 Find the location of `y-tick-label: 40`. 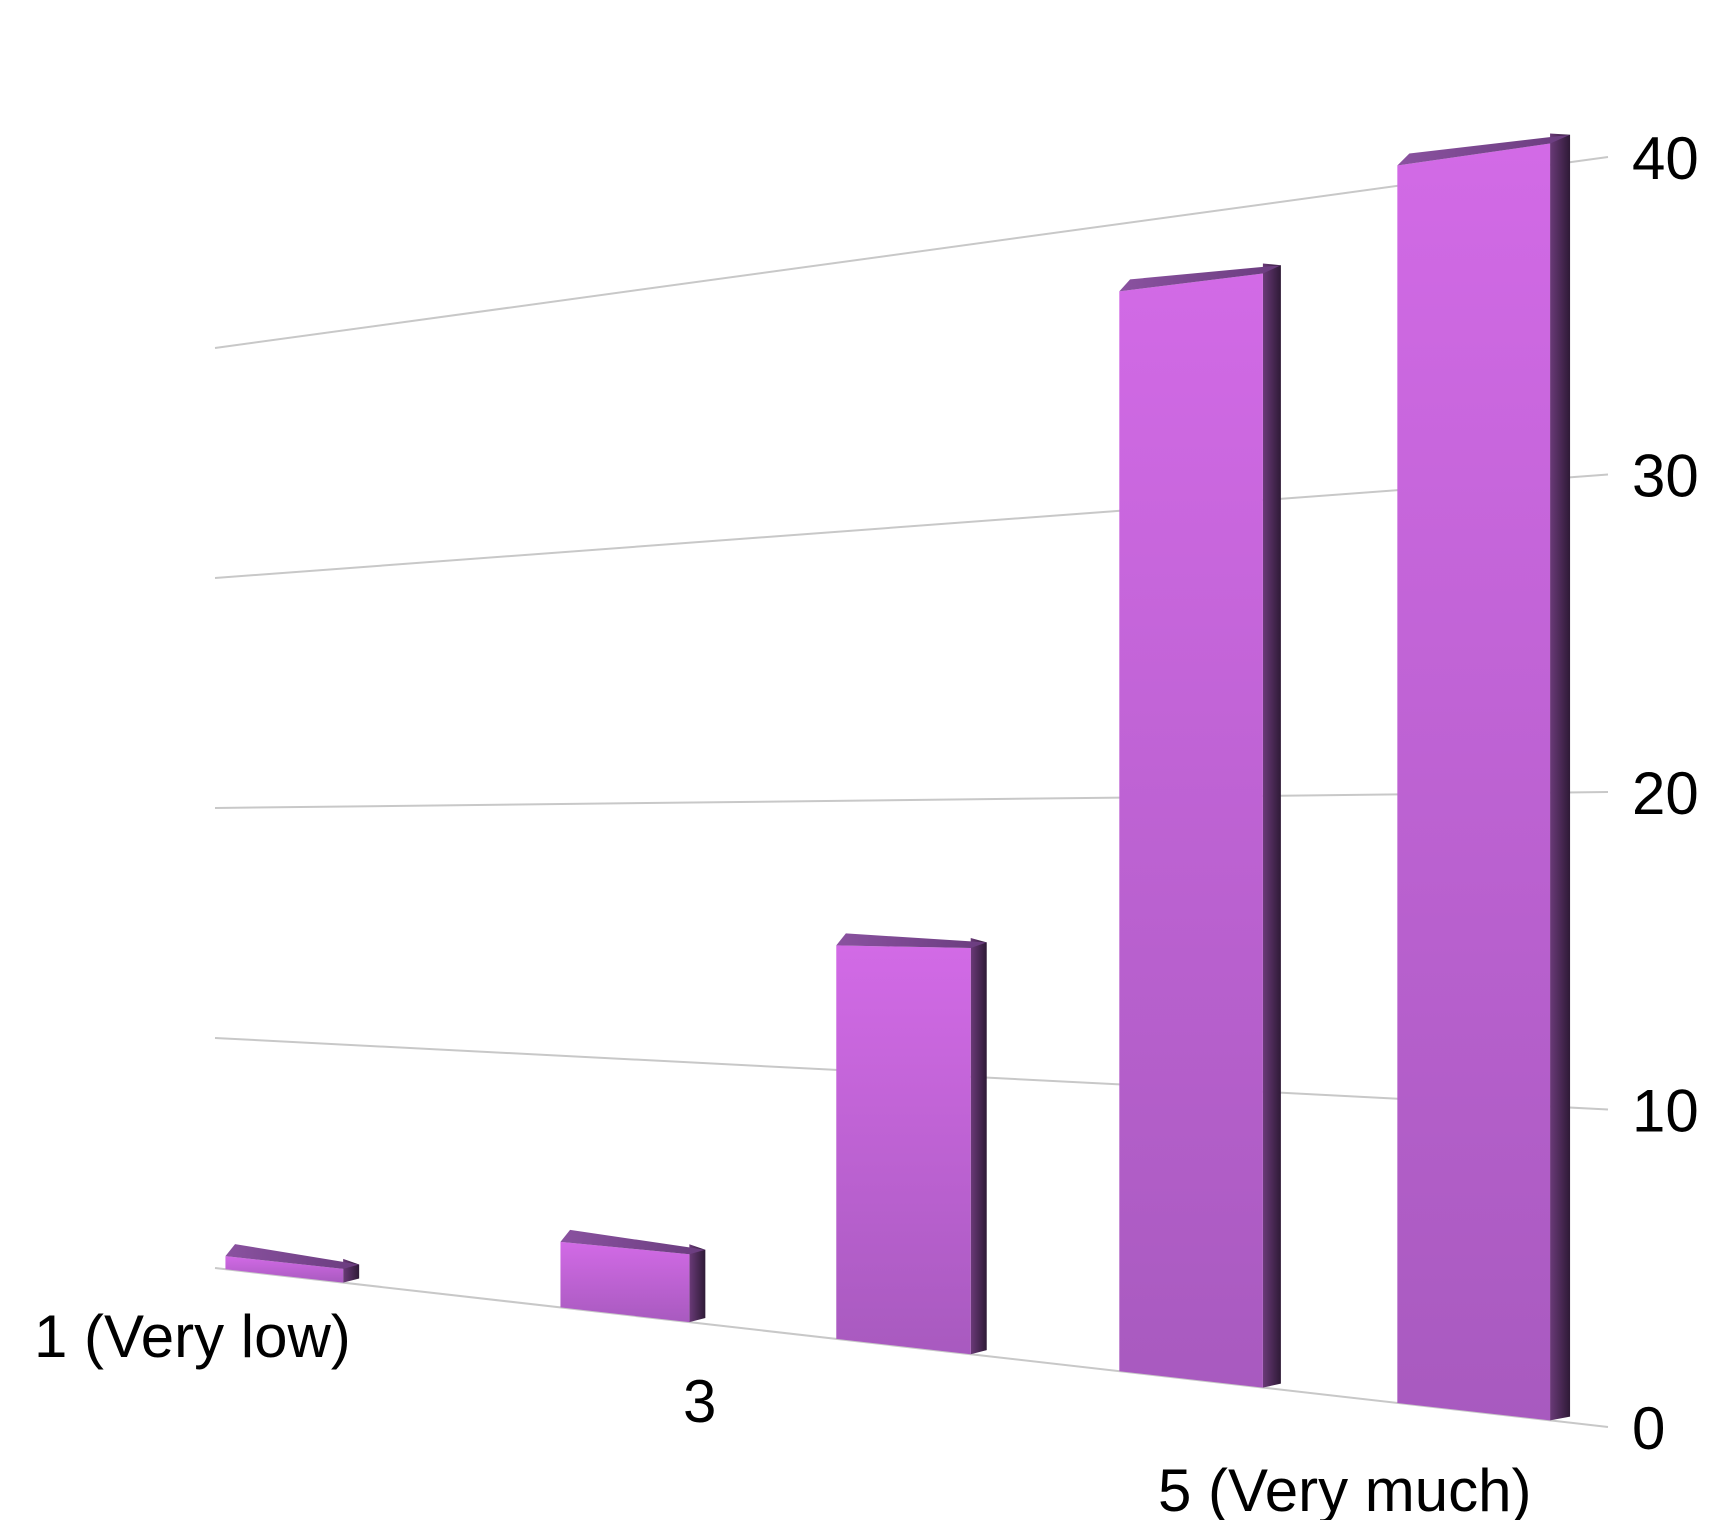

y-tick-label: 40 is located at coordinates (1665, 158).